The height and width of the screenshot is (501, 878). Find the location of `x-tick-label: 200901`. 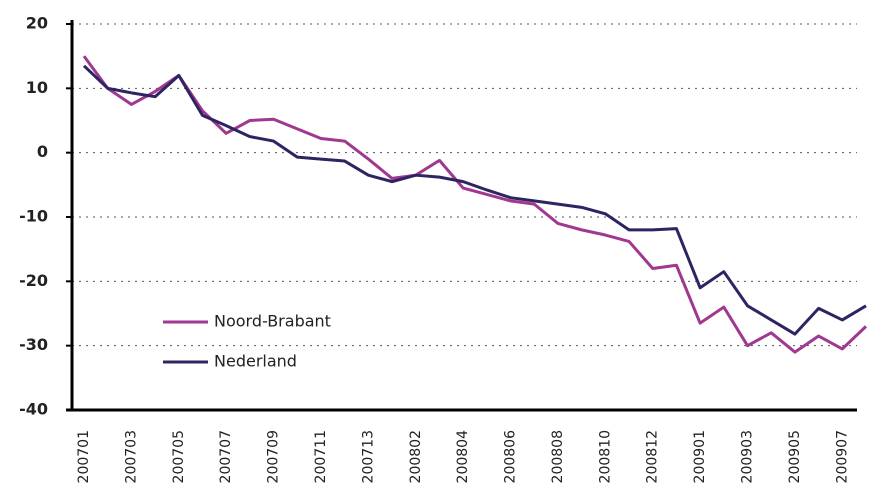

x-tick-label: 200901 is located at coordinates (700, 456).